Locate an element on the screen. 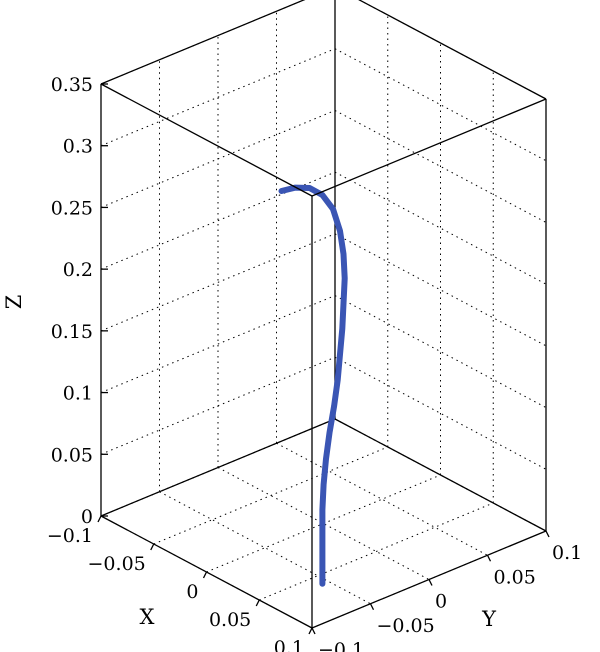  z-tick-label: 0.15 is located at coordinates (72, 332).